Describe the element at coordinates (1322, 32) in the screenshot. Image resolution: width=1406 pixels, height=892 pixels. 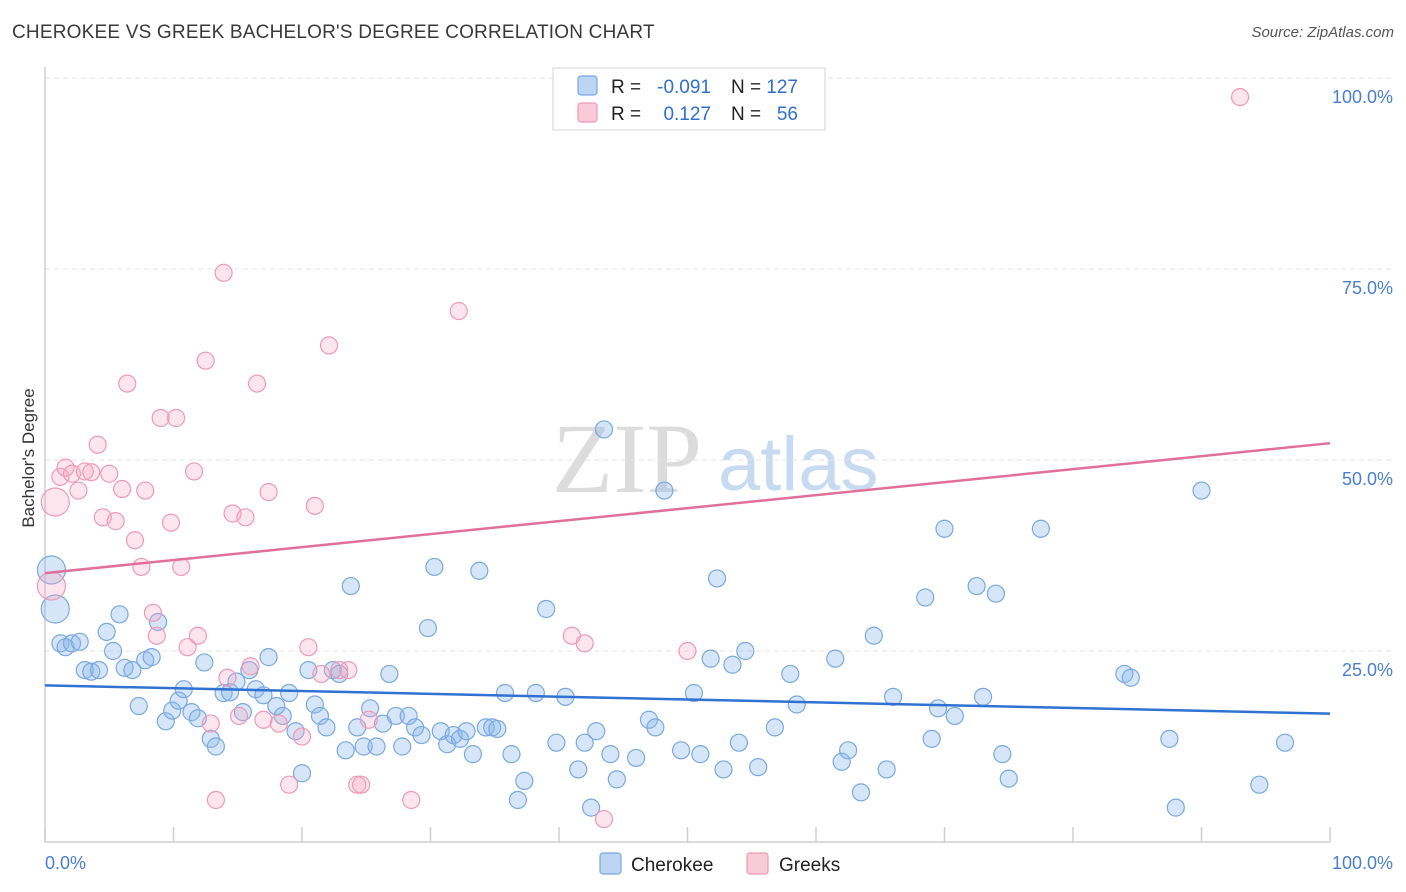
I see `source-label: Source: ZipAtlas.com` at that location.